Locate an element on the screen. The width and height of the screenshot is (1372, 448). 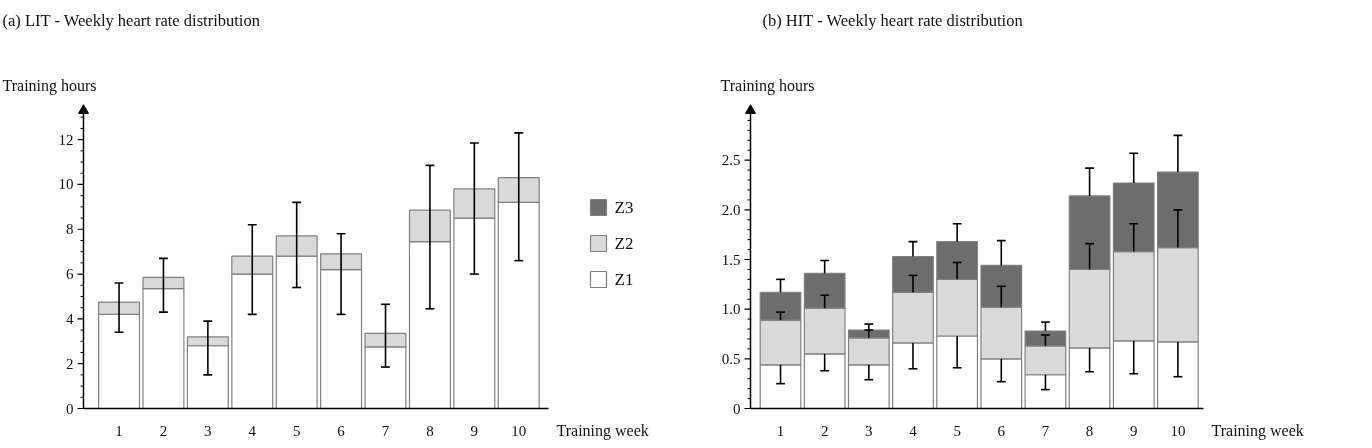
y-tick-label: 1.5 is located at coordinates (731, 259).